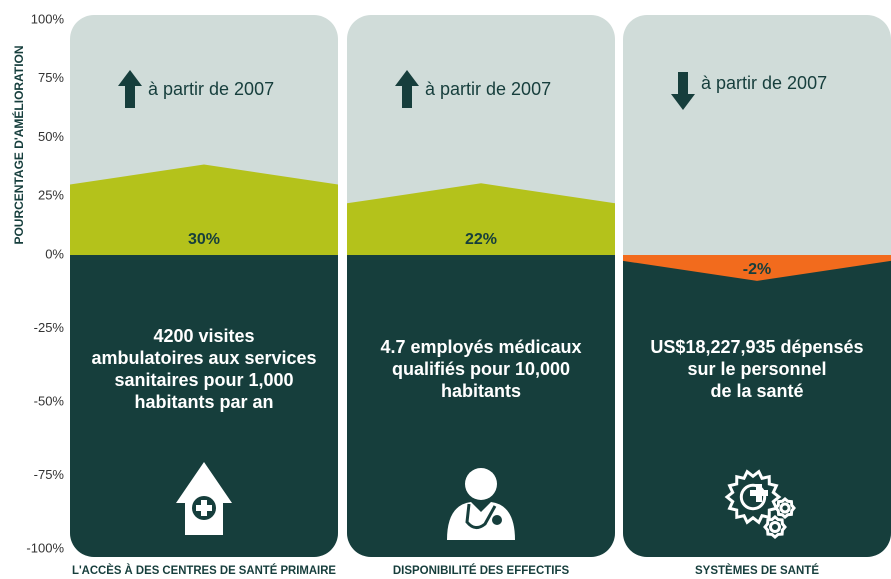 Image resolution: width=891 pixels, height=579 pixels. I want to click on x-tick-label: SYSTÈMES DE SANTÉ, so click(757, 570).